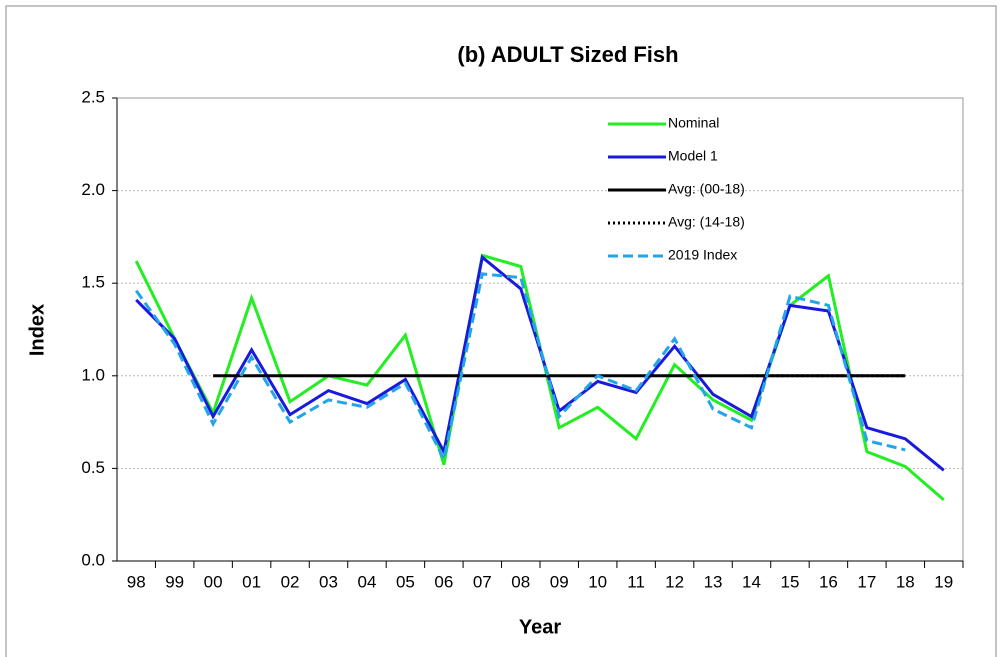 The height and width of the screenshot is (657, 1003). Describe the element at coordinates (674, 581) in the screenshot. I see `x-tick-label: 12` at that location.